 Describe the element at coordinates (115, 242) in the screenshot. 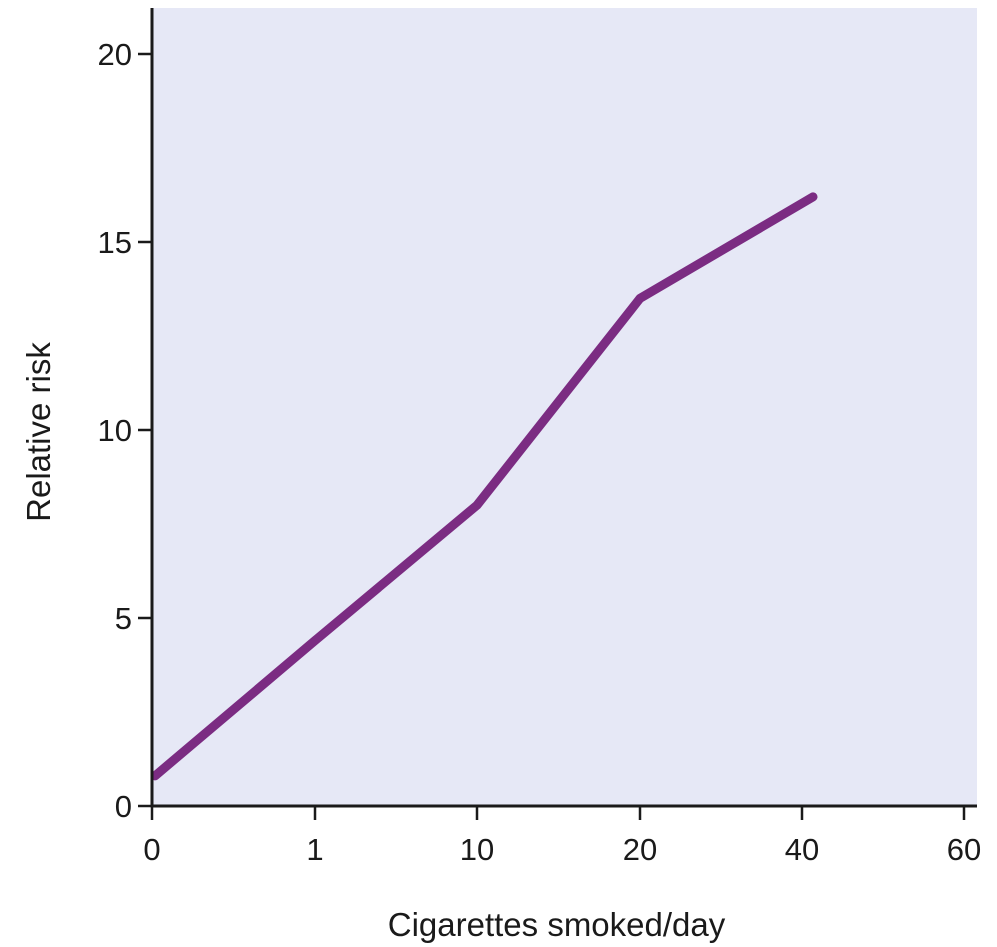

I see `y-tick-label: 15` at that location.